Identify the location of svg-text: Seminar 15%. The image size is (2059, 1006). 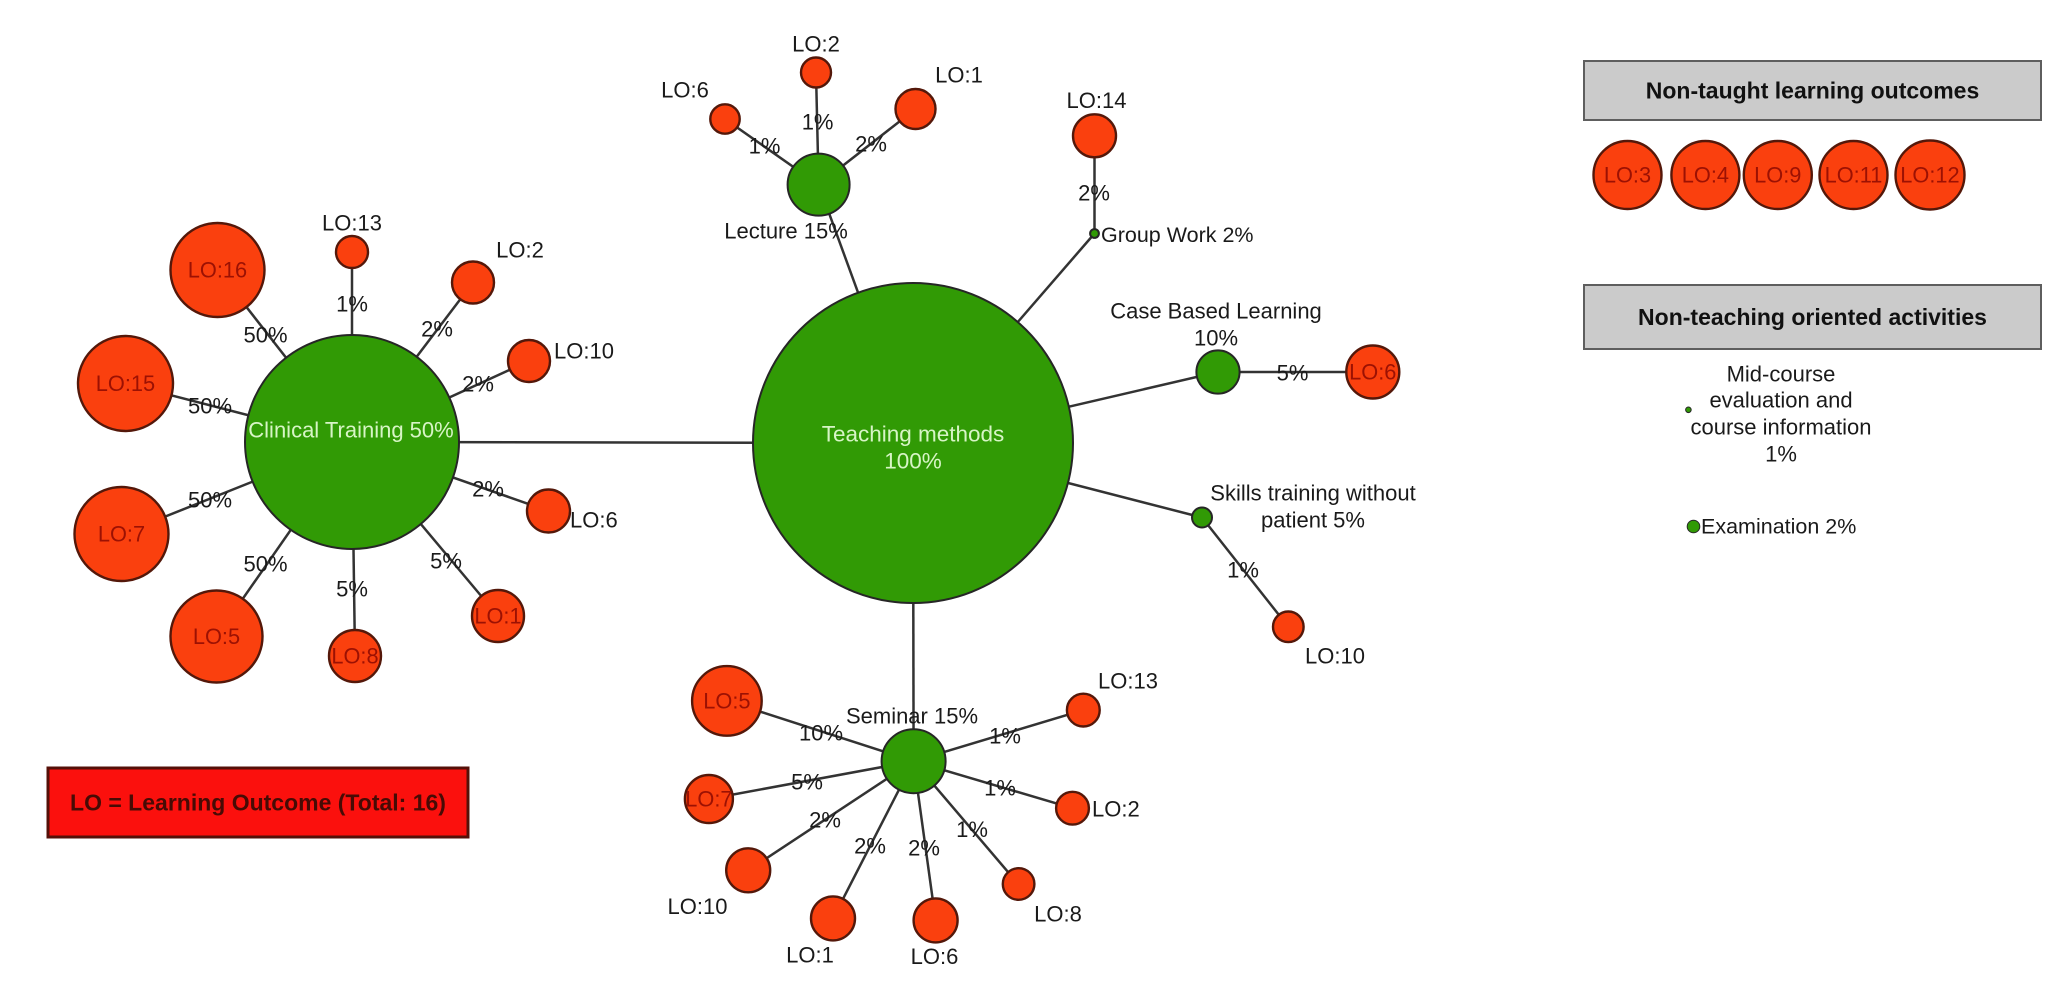
(912, 716).